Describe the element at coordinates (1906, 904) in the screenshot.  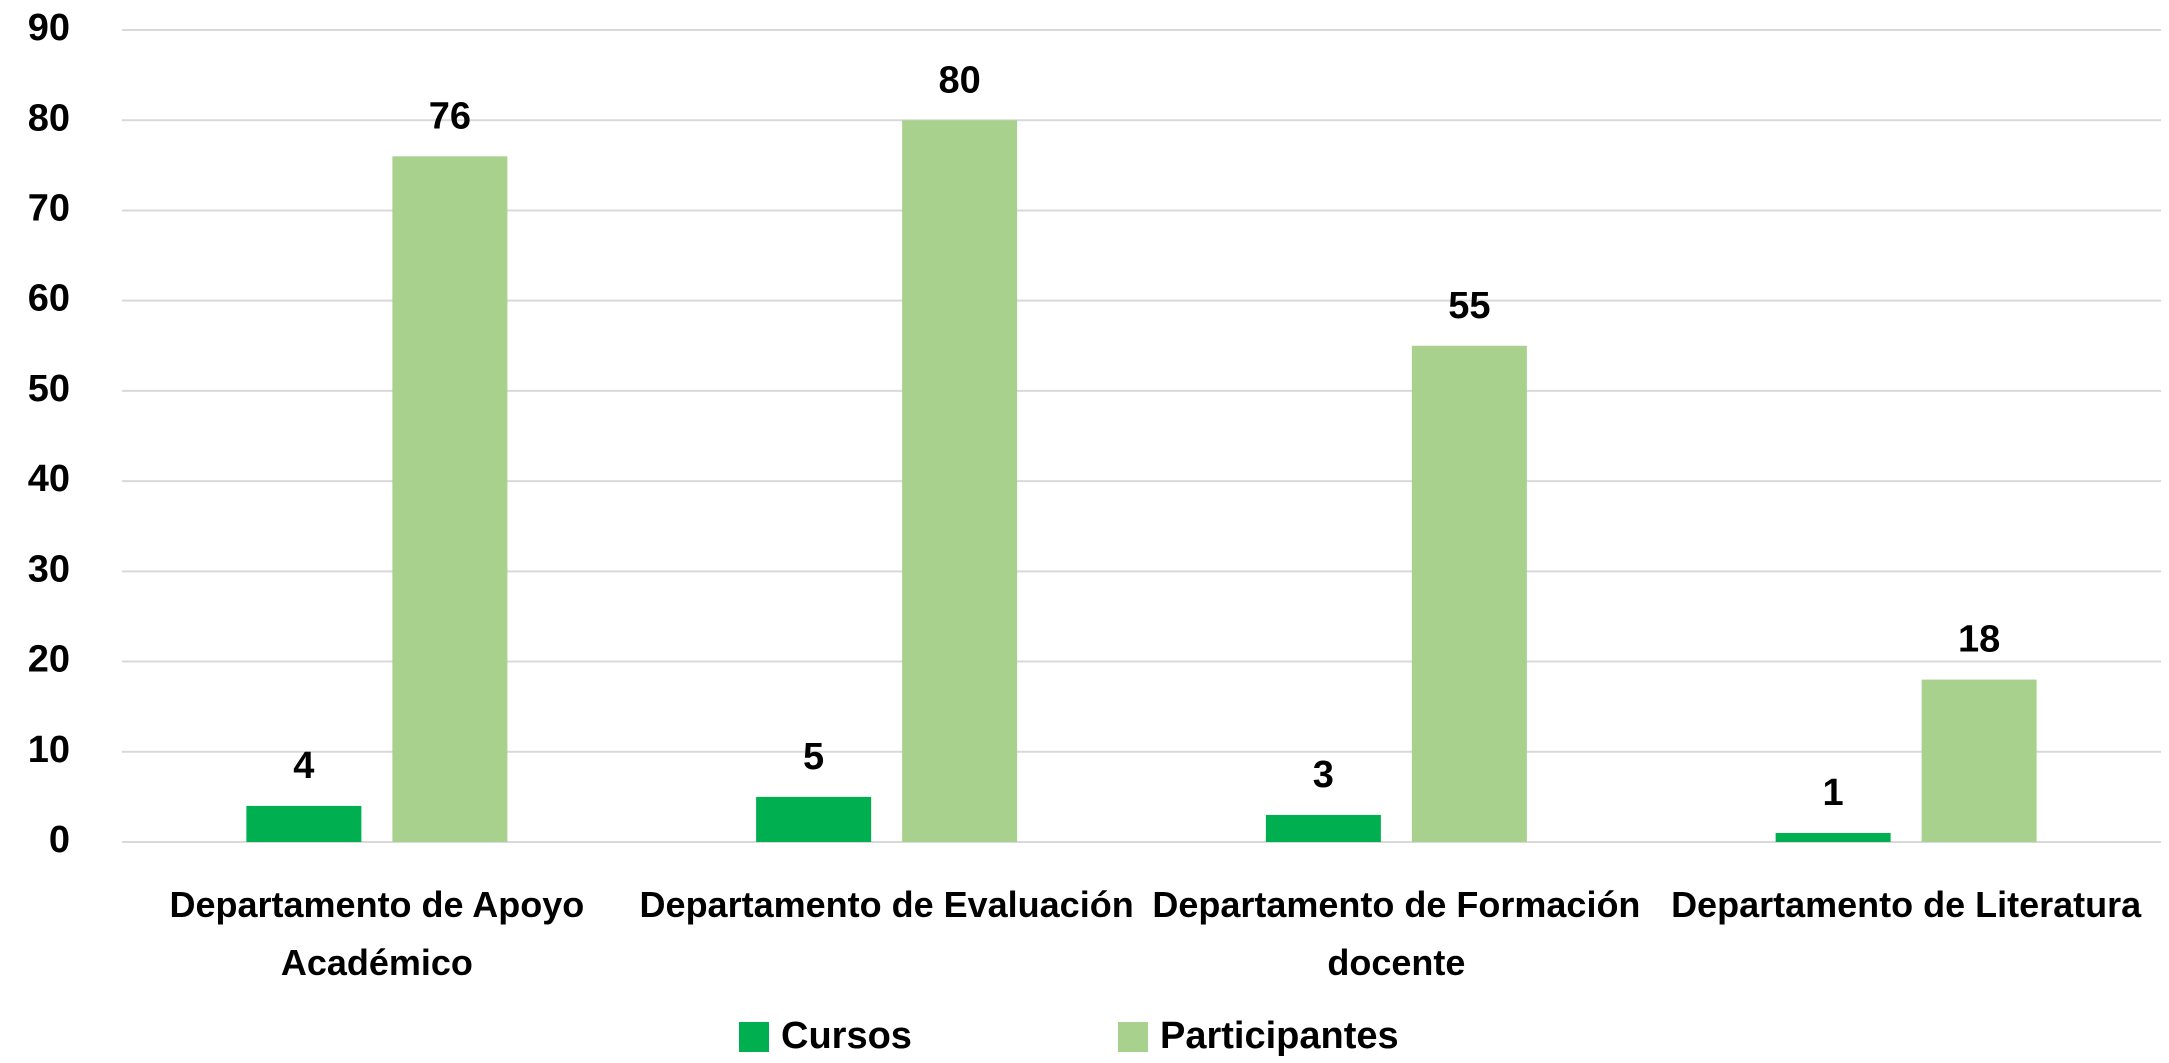
I see `x-tick-label: Departamento de Literatura` at that location.